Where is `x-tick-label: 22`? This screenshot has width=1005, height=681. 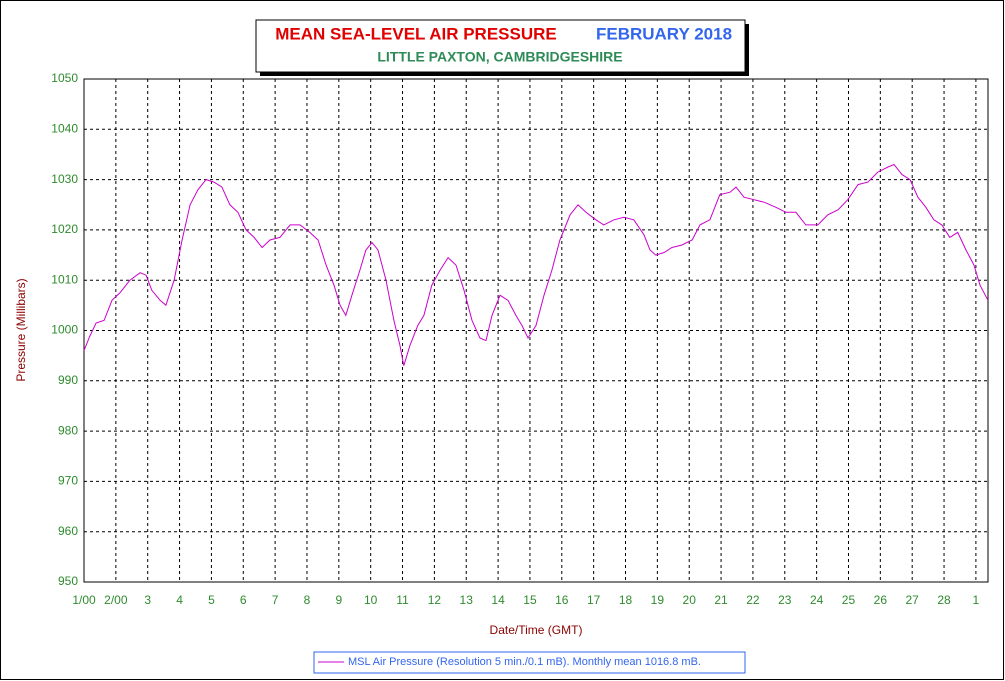
x-tick-label: 22 is located at coordinates (753, 600).